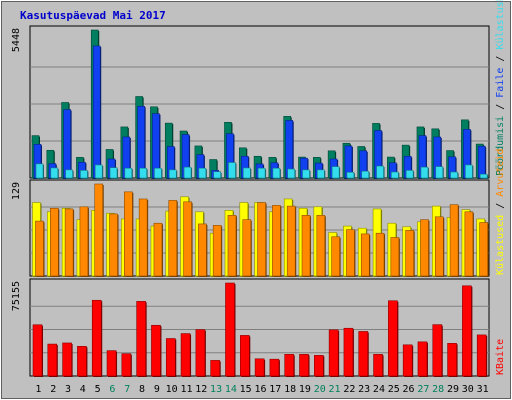 The height and width of the screenshot is (400, 512). Describe the element at coordinates (378, 365) in the screenshot. I see `bar-bottom-s0-d24` at that location.